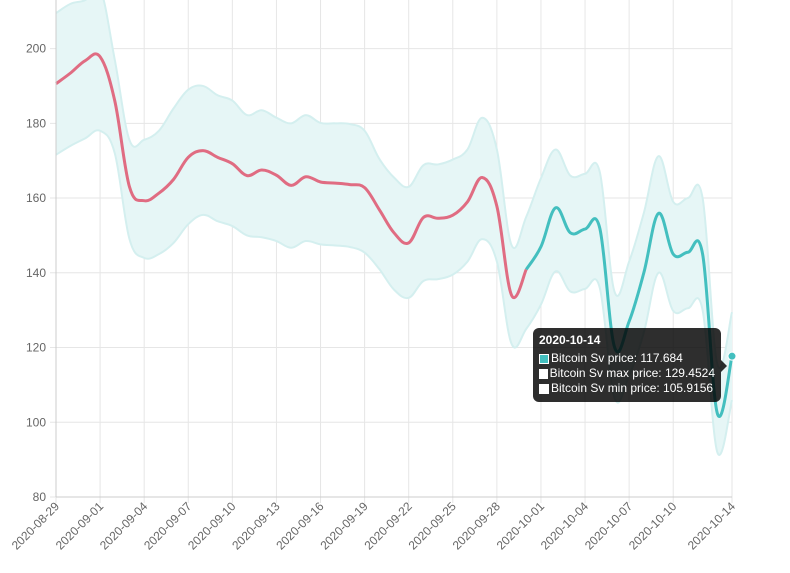  What do you see at coordinates (570, 340) in the screenshot?
I see `tooltip-title: 2020-10-14` at bounding box center [570, 340].